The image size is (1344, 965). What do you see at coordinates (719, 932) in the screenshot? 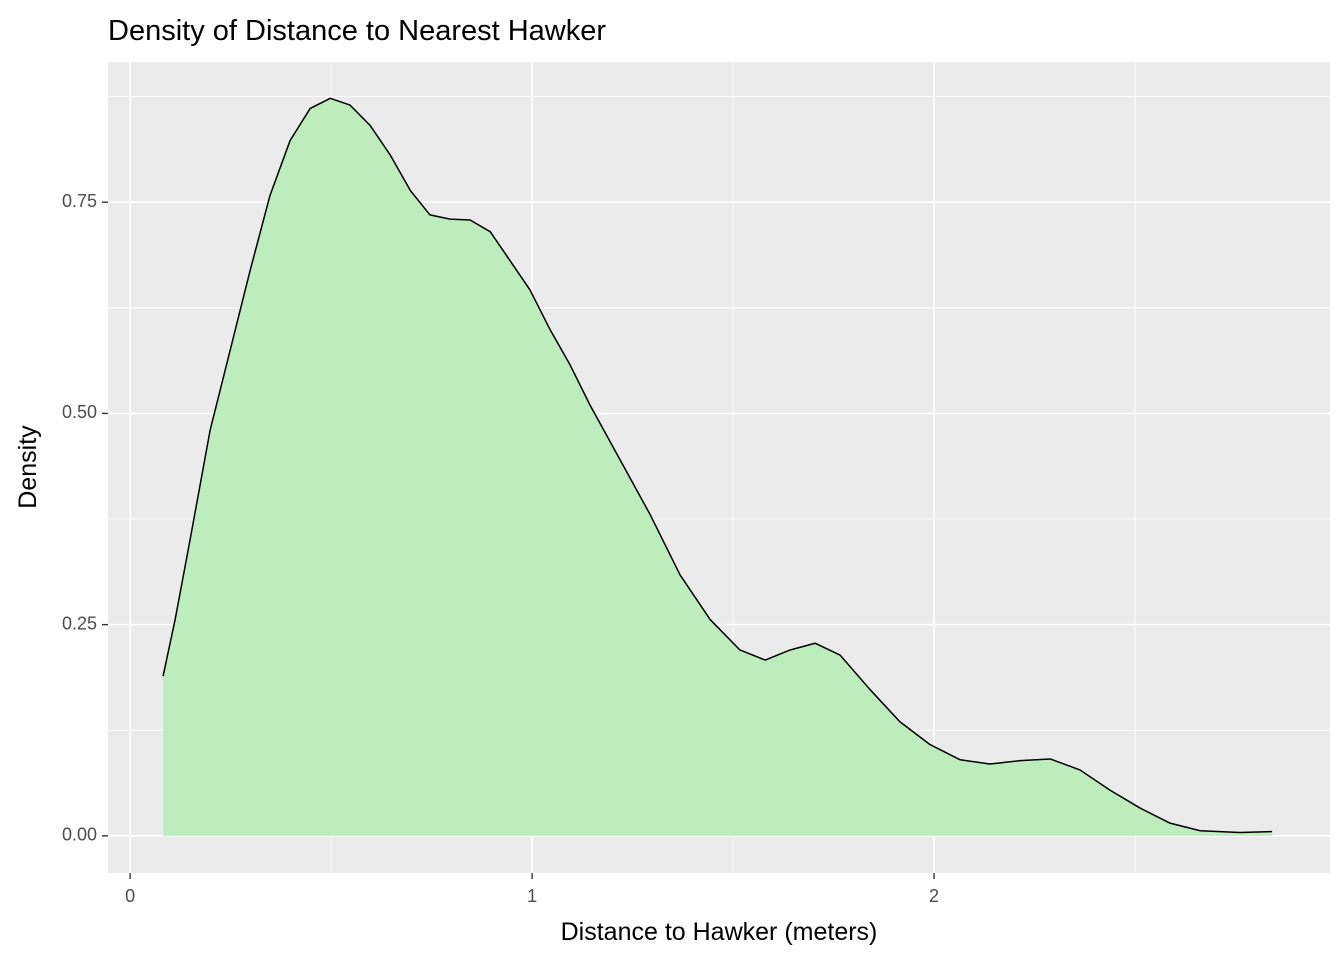
I see `x-axis-title: Distance to Hawker (meters)` at bounding box center [719, 932].